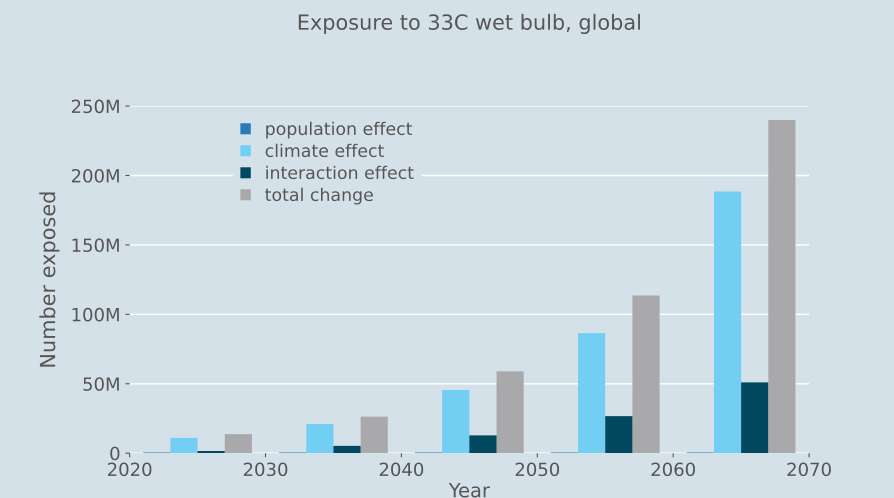 The width and height of the screenshot is (894, 498). Describe the element at coordinates (130, 469) in the screenshot. I see `x-tick-label: 2020` at that location.